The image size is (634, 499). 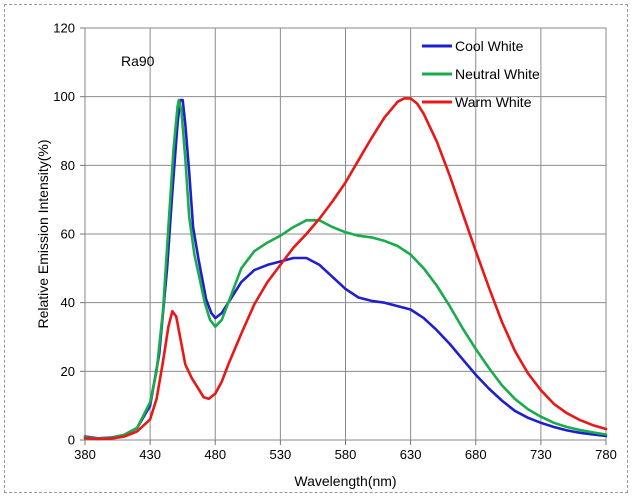 I want to click on y-tick-label: 40, so click(x=68, y=302).